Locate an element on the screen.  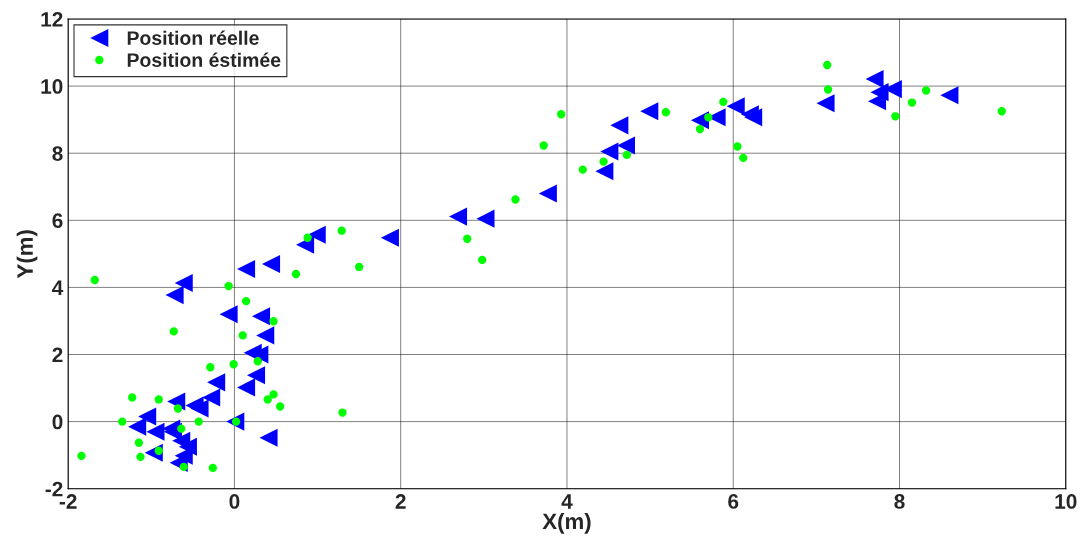
x-tick-label: 4 is located at coordinates (567, 501).